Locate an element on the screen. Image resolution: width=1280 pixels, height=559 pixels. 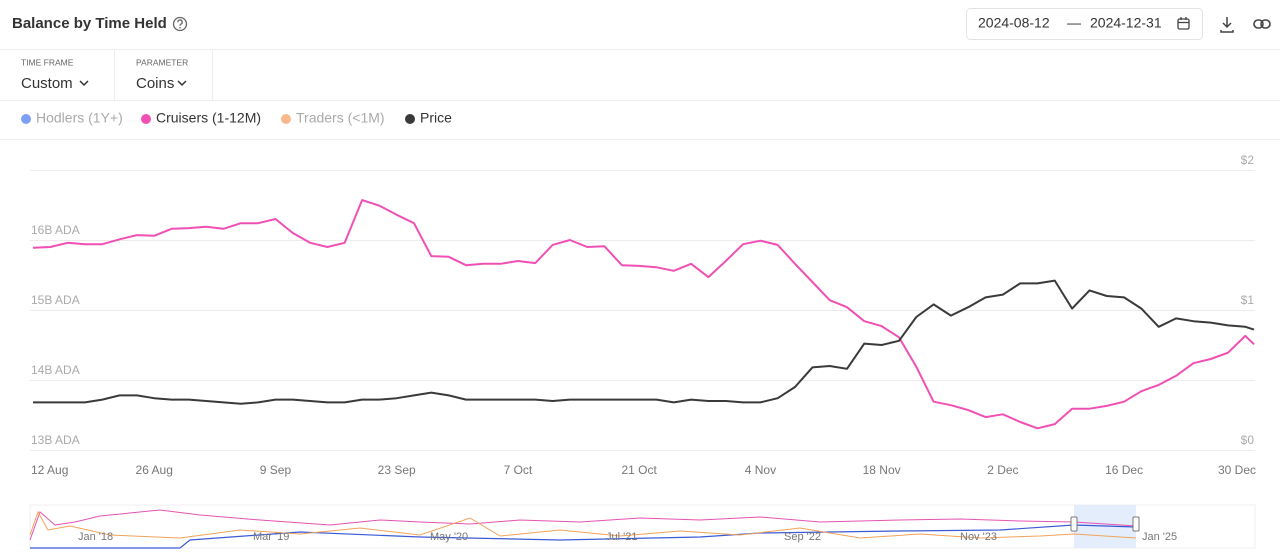
legend-label: Cruisers (1-12M) is located at coordinates (208, 118).